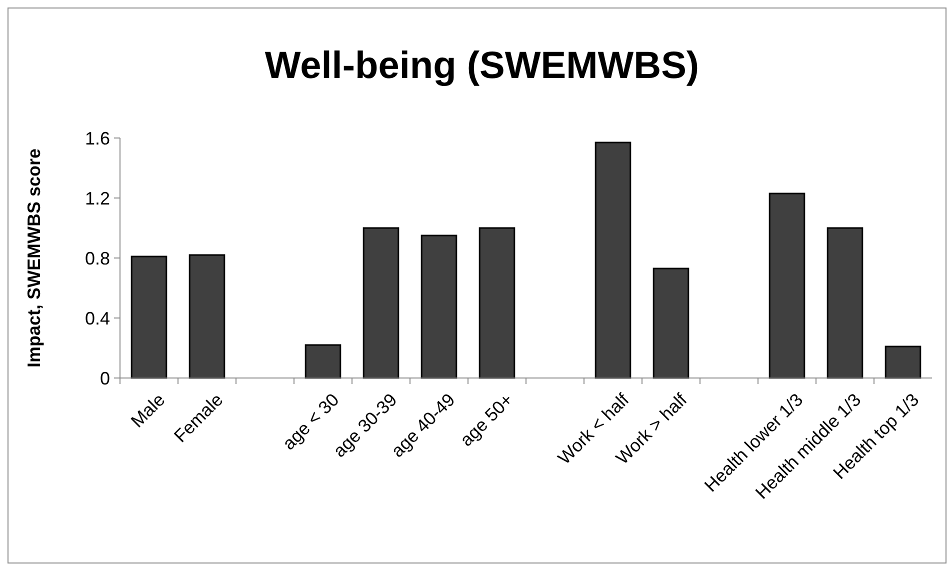  Describe the element at coordinates (105, 378) in the screenshot. I see `y-tick-label: 0` at that location.